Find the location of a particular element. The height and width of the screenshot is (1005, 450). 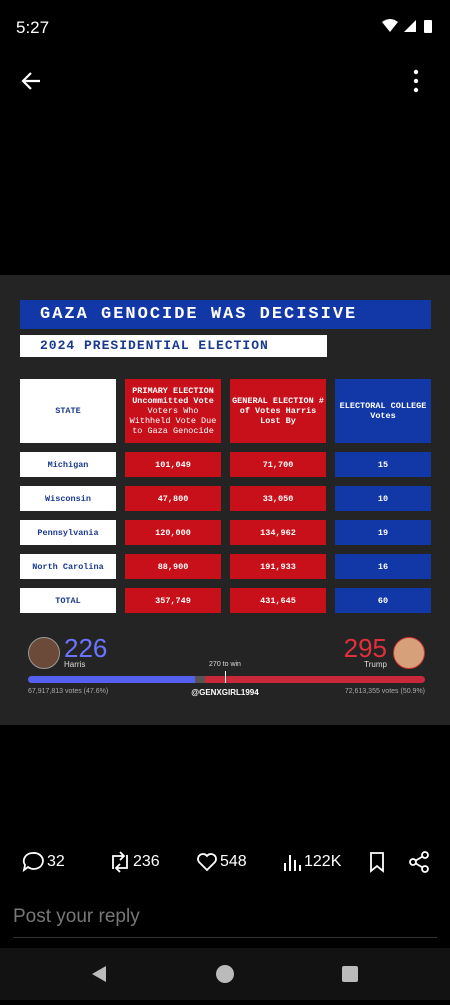

nav-bar is located at coordinates (225, 974).